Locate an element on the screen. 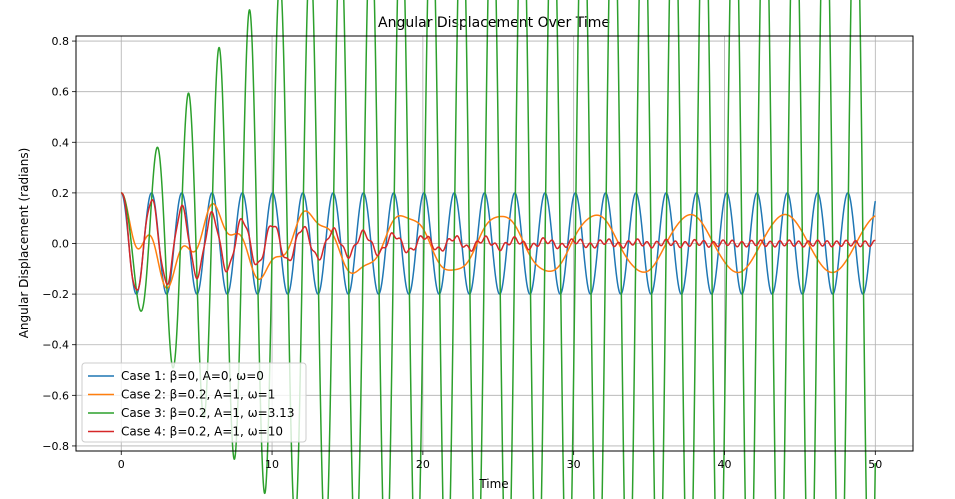 The image size is (955, 499). y-axis-ticks: −0.8 −0.6 −0.4 −0.2 0.0 0.2 0.4 0.6 0.8 is located at coordinates (59, 244).